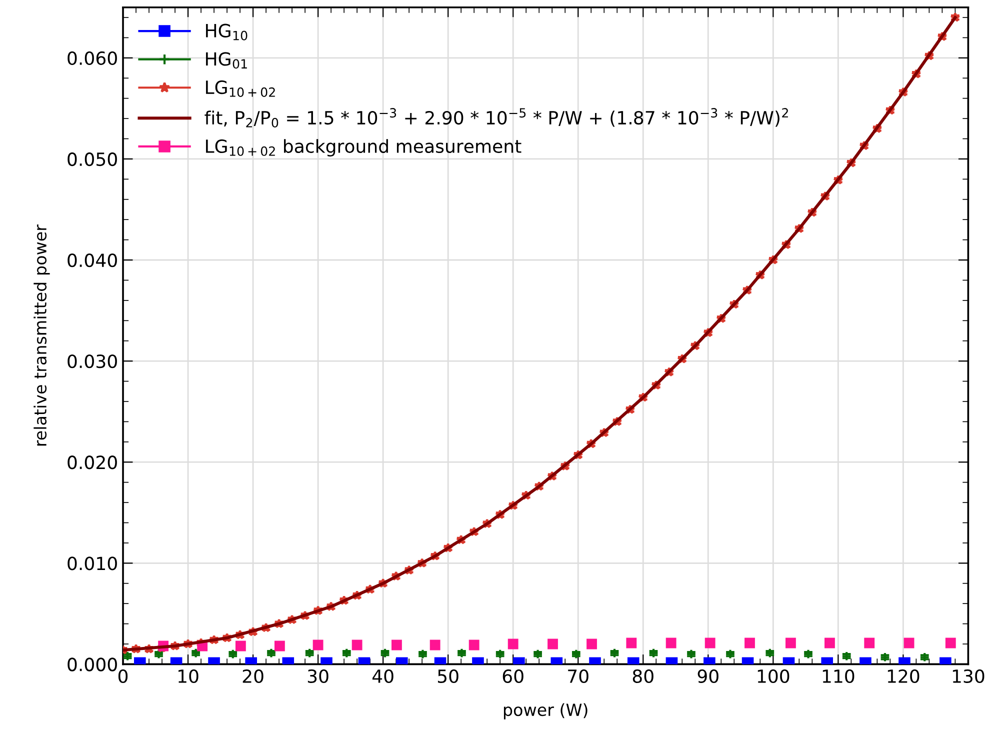 The width and height of the screenshot is (992, 738). I want to click on x-tick-label: 130, so click(968, 676).